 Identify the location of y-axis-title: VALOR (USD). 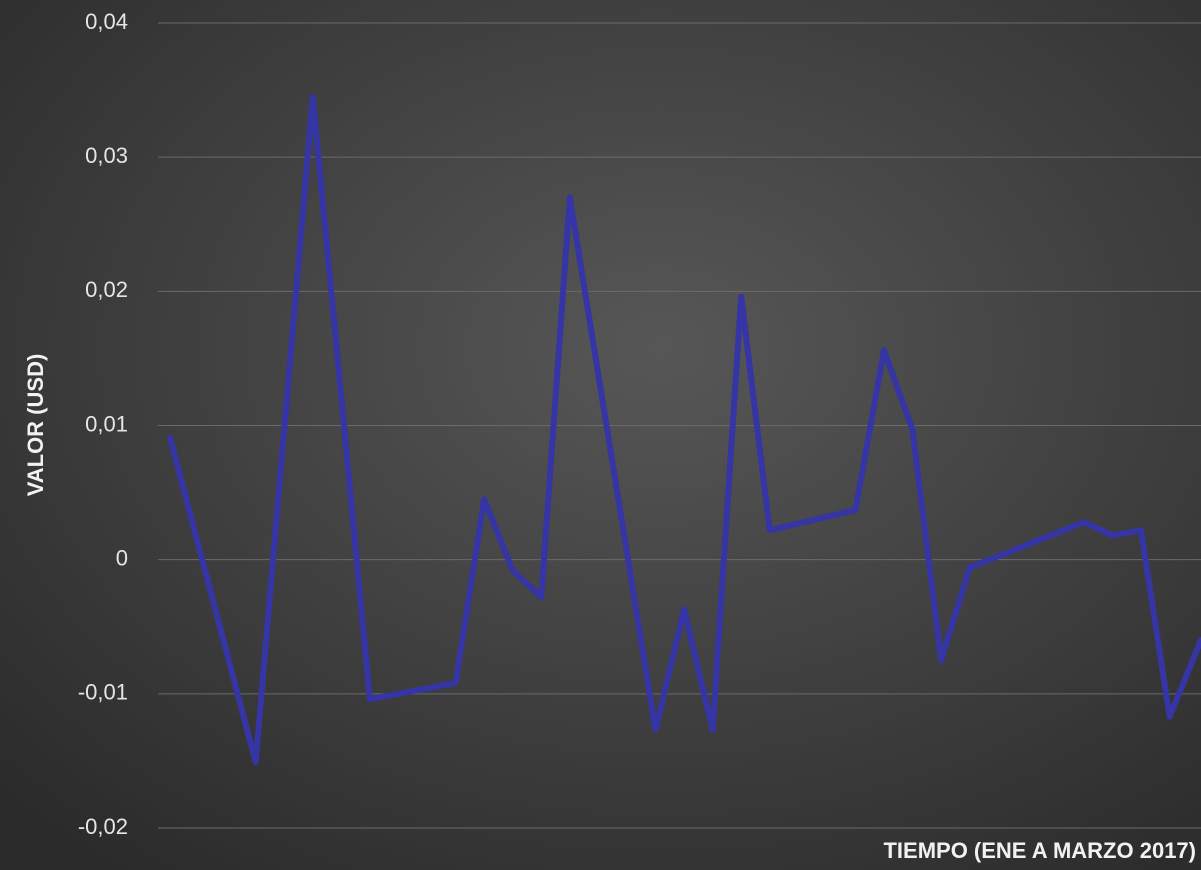
(35, 425).